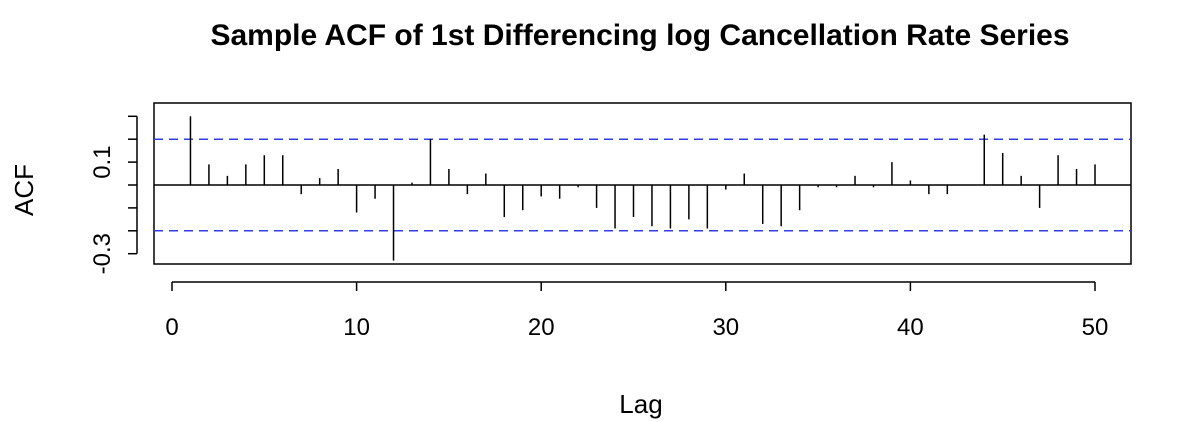 The image size is (1200, 422). Describe the element at coordinates (356, 327) in the screenshot. I see `x-tick-label: 10` at that location.